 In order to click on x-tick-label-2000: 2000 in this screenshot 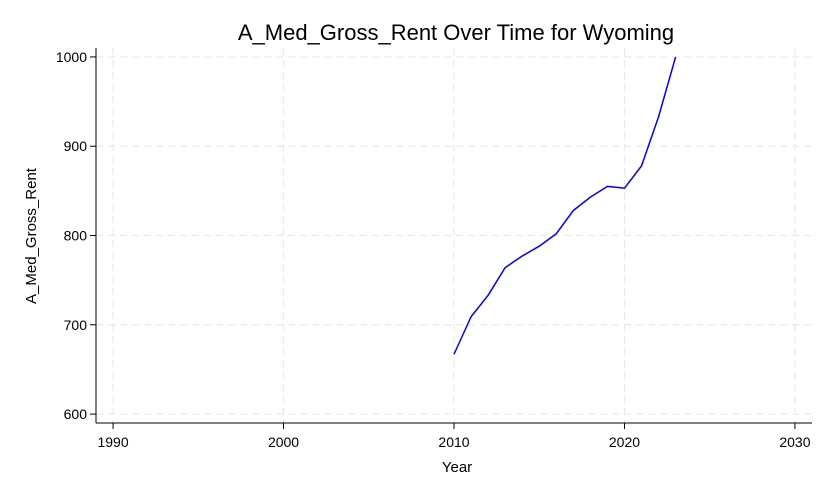, I will do `click(283, 442)`.